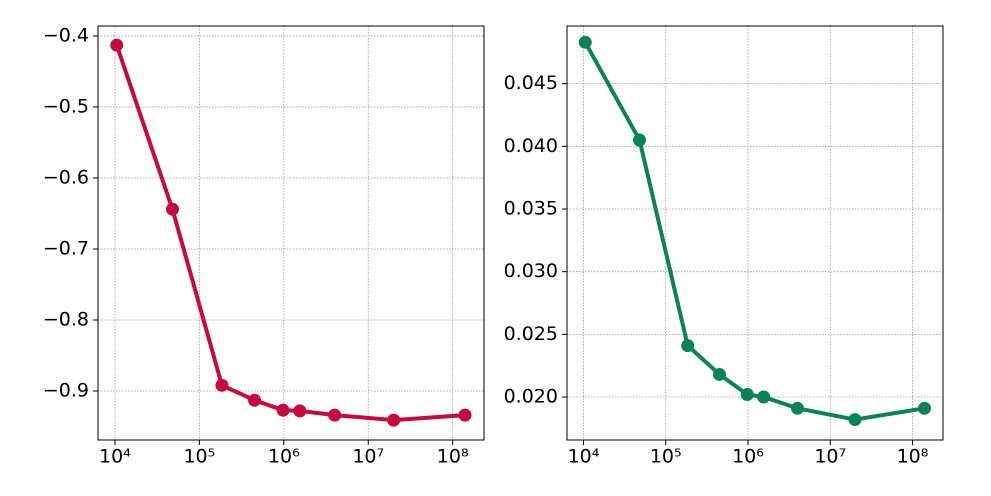  Describe the element at coordinates (66, 106) in the screenshot. I see `y-tick-label: −0.5` at that location.